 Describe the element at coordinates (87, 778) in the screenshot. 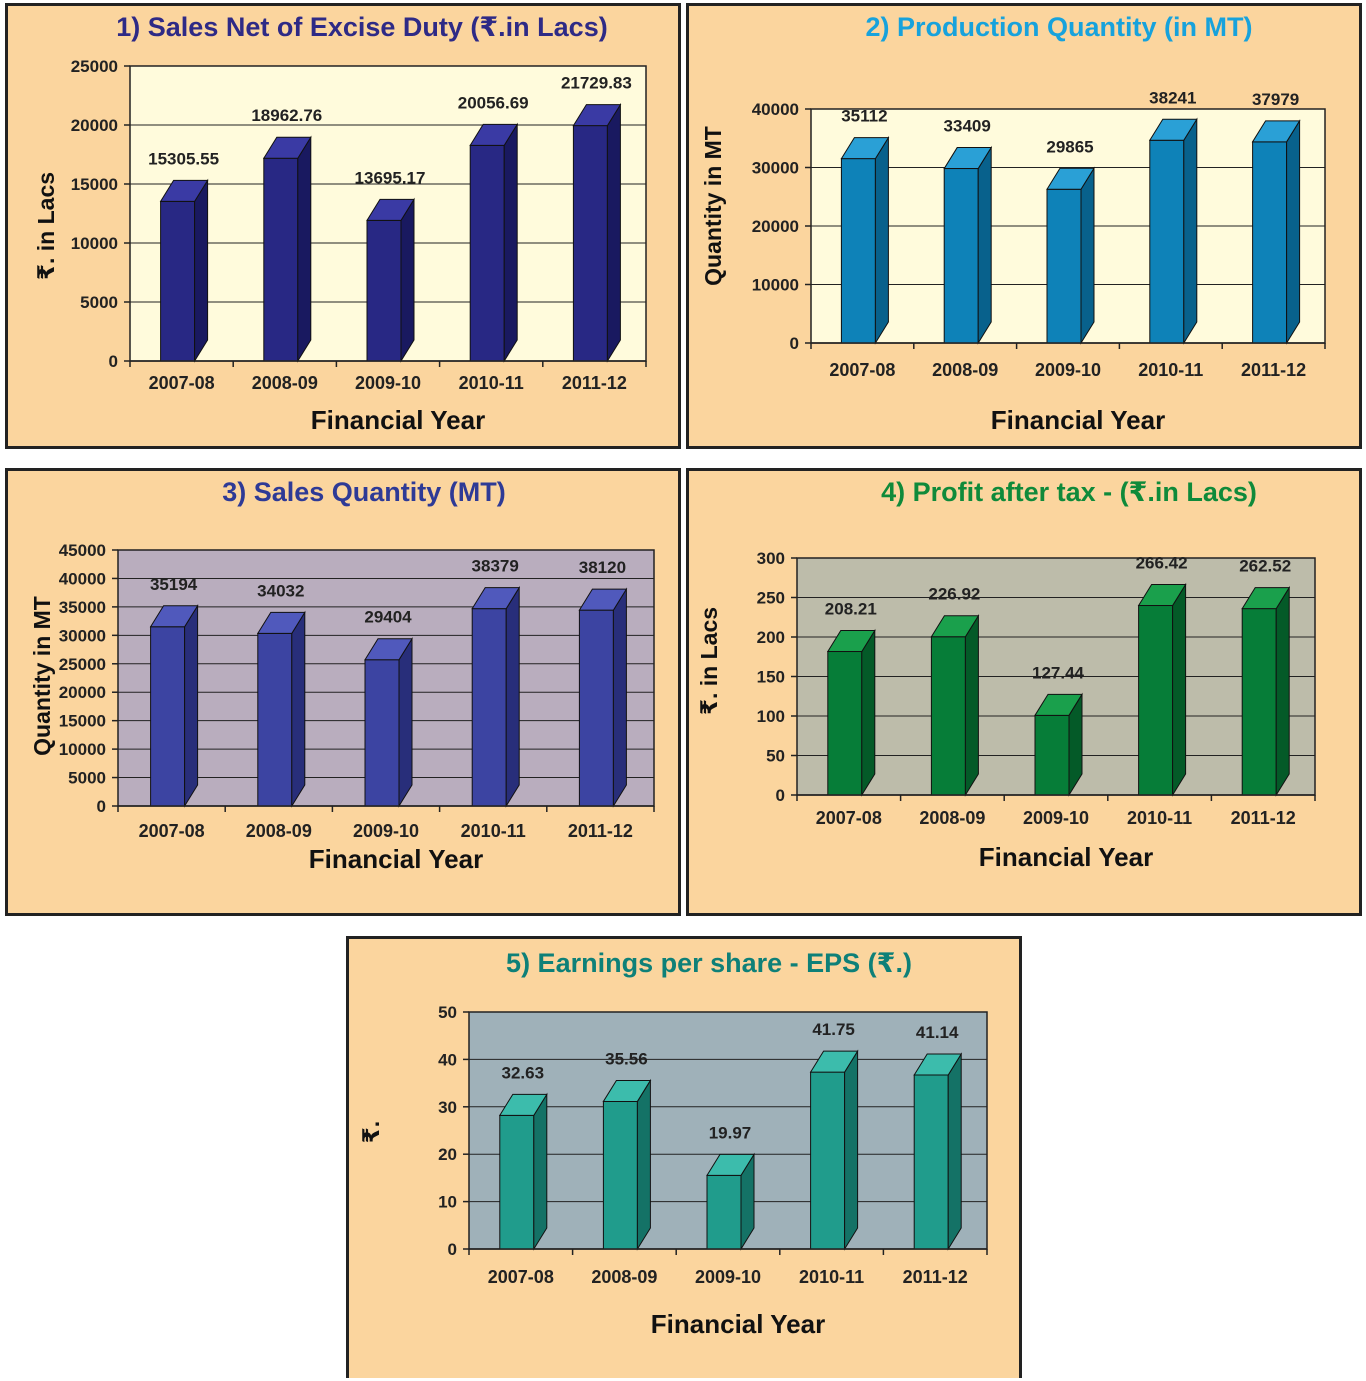

I see `y-tick-label: 5000` at that location.